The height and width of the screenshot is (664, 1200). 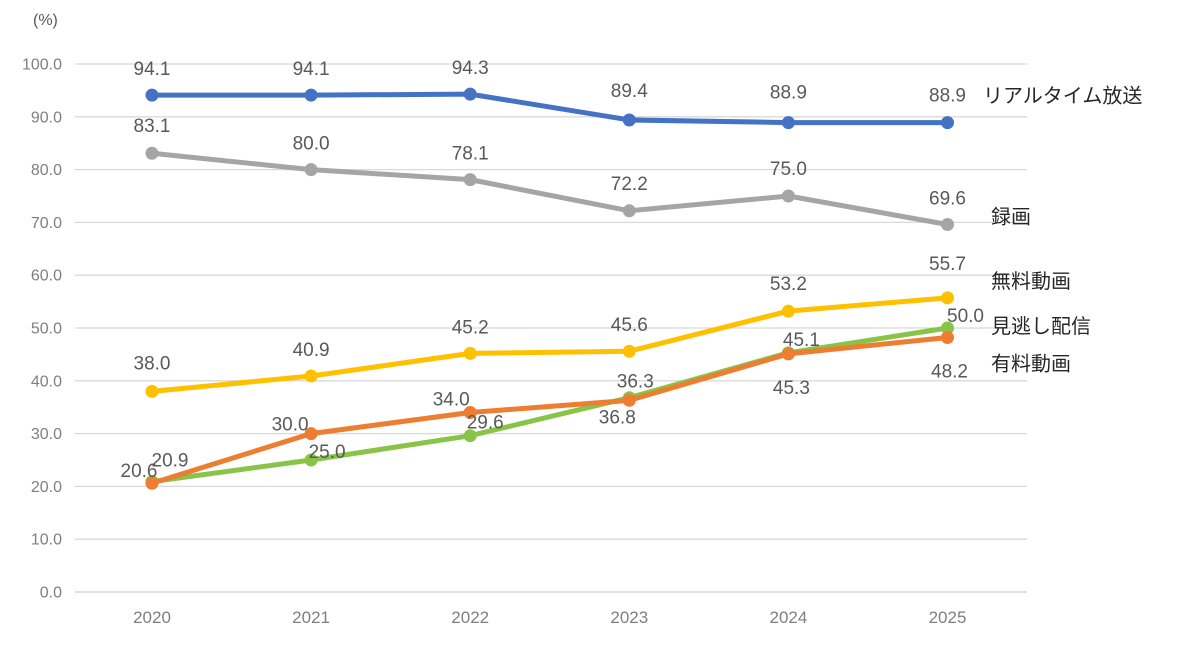 What do you see at coordinates (470, 154) in the screenshot?
I see `data-label-recorded-playback: 78.1` at bounding box center [470, 154].